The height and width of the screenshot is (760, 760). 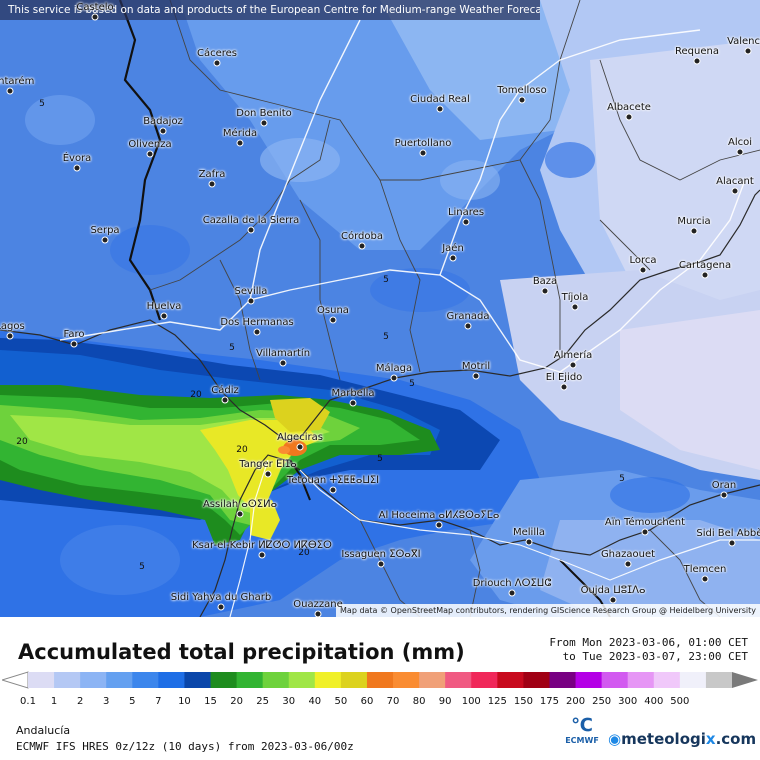 What do you see at coordinates (394, 368) in the screenshot?
I see `city-label: Málaga` at bounding box center [394, 368].